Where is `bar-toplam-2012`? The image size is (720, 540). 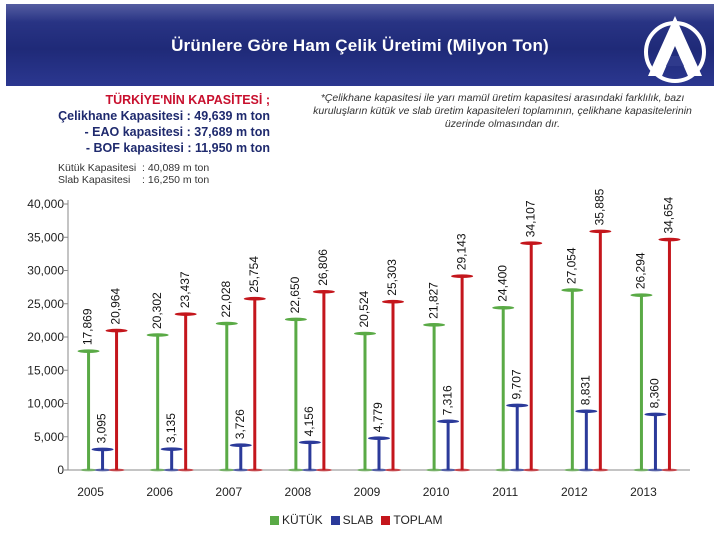
bar-toplam-2012 is located at coordinates (600, 350).